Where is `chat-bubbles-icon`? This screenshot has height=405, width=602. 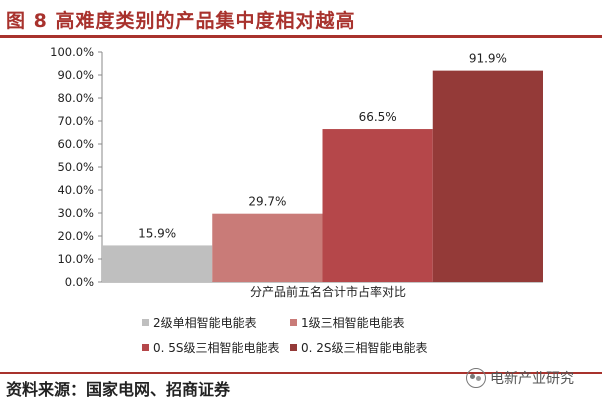 chat-bubbles-icon is located at coordinates (476, 378).